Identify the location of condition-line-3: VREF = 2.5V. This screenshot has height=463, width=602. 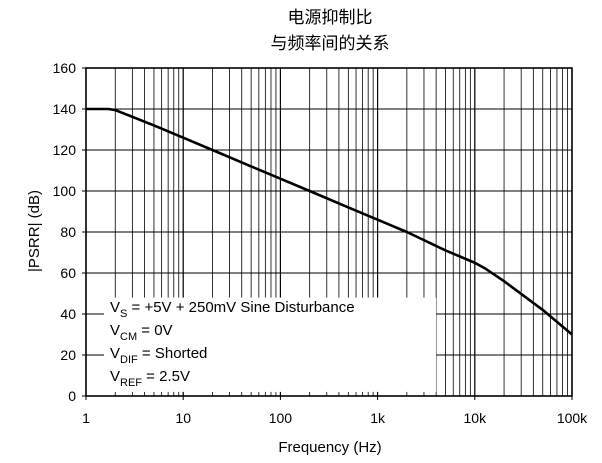
(150, 378).